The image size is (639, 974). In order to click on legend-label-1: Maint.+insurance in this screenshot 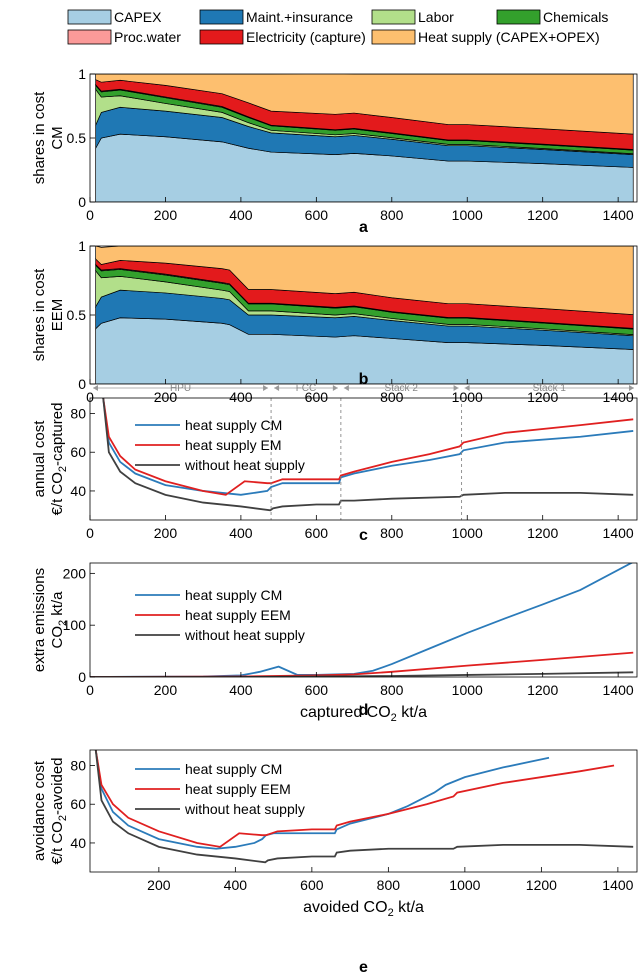, I will do `click(299, 17)`.